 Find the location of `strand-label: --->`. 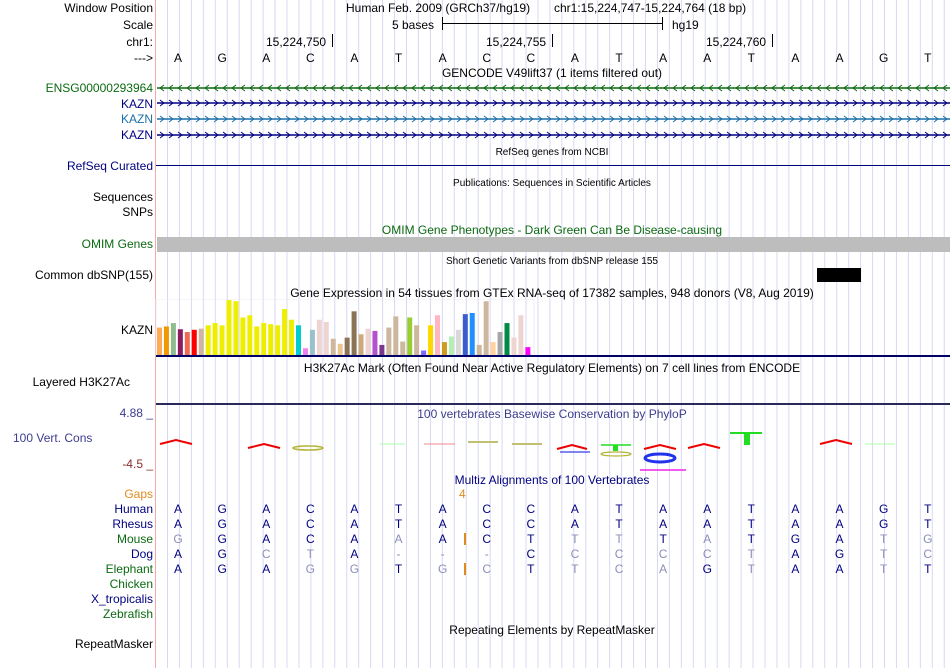

strand-label: ---> is located at coordinates (143, 58).